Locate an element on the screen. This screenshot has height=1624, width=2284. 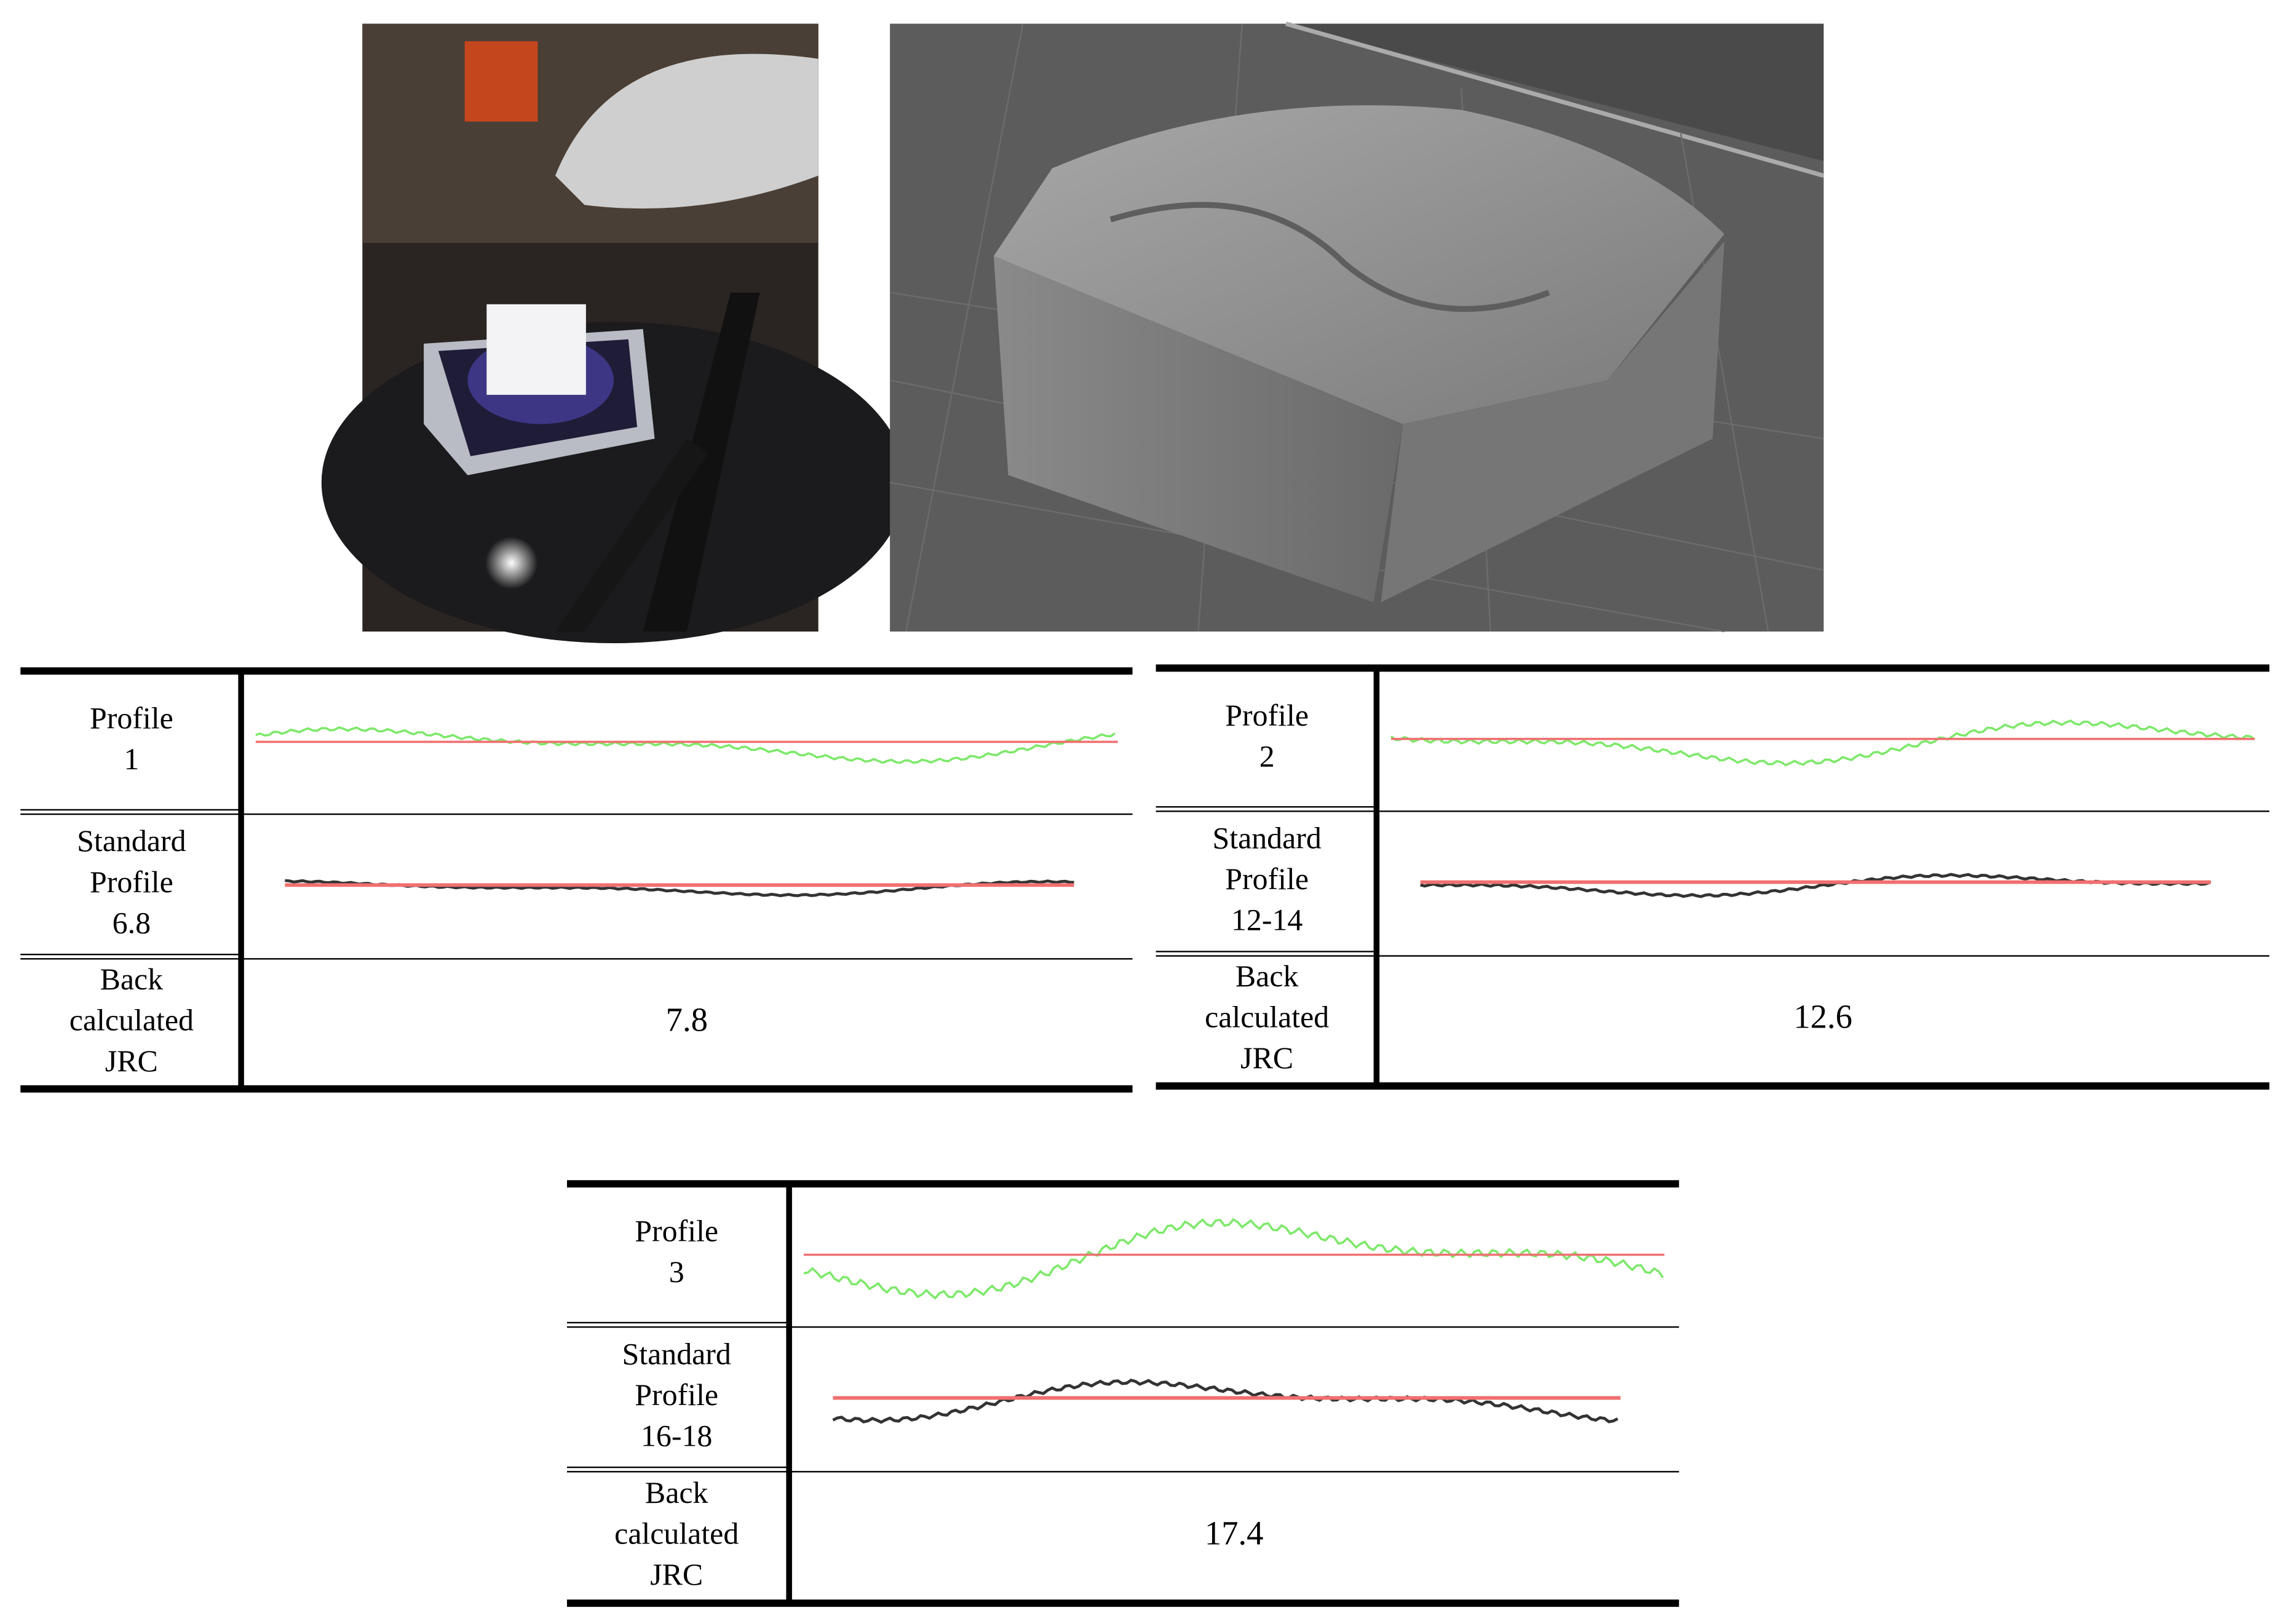
jrc-value: 12.6 is located at coordinates (1822, 1017).